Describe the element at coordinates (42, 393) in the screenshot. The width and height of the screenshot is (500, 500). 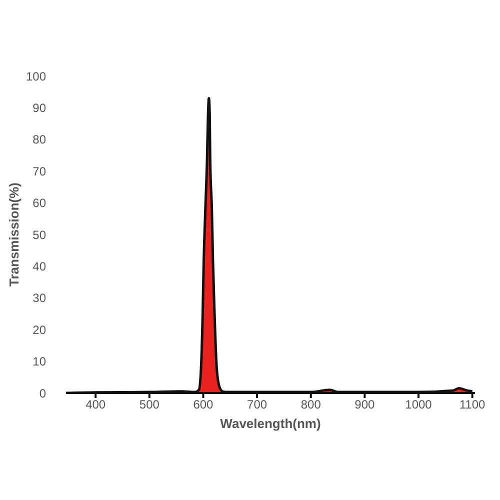
I see `y-tick-label: 0` at that location.